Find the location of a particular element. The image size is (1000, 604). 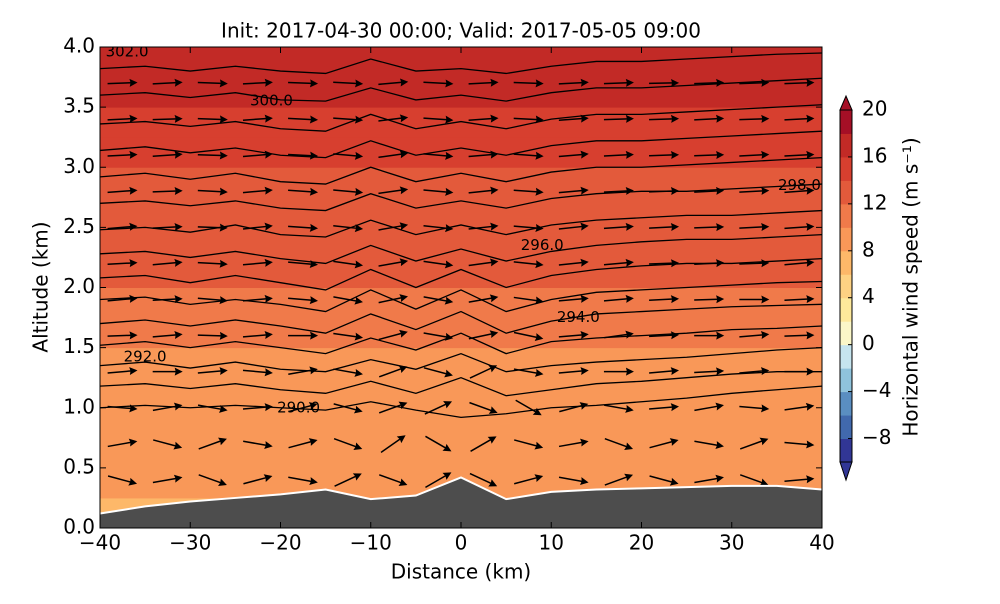

y-tick-label: 1.5 is located at coordinates (79, 346).